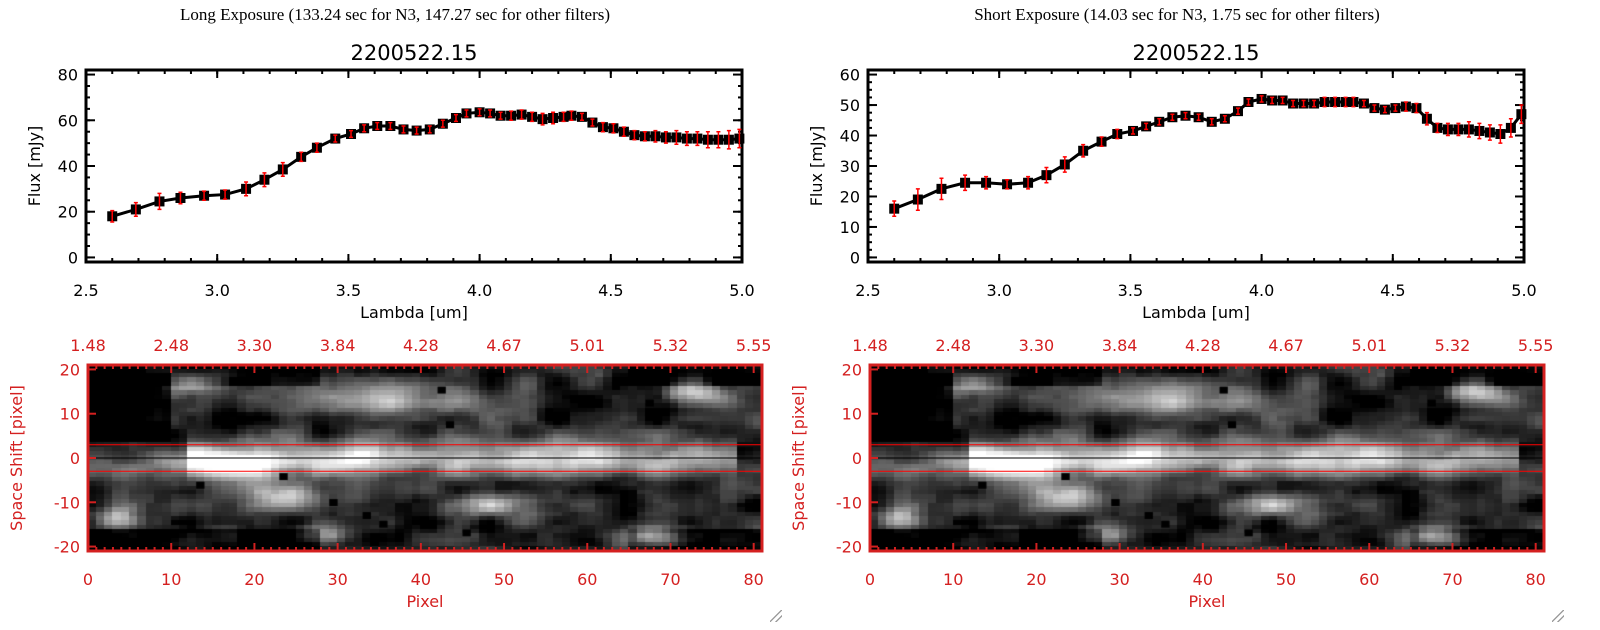 The image size is (1600, 630). Describe the element at coordinates (753, 579) in the screenshot. I see `x-tick-label: 80` at that location.